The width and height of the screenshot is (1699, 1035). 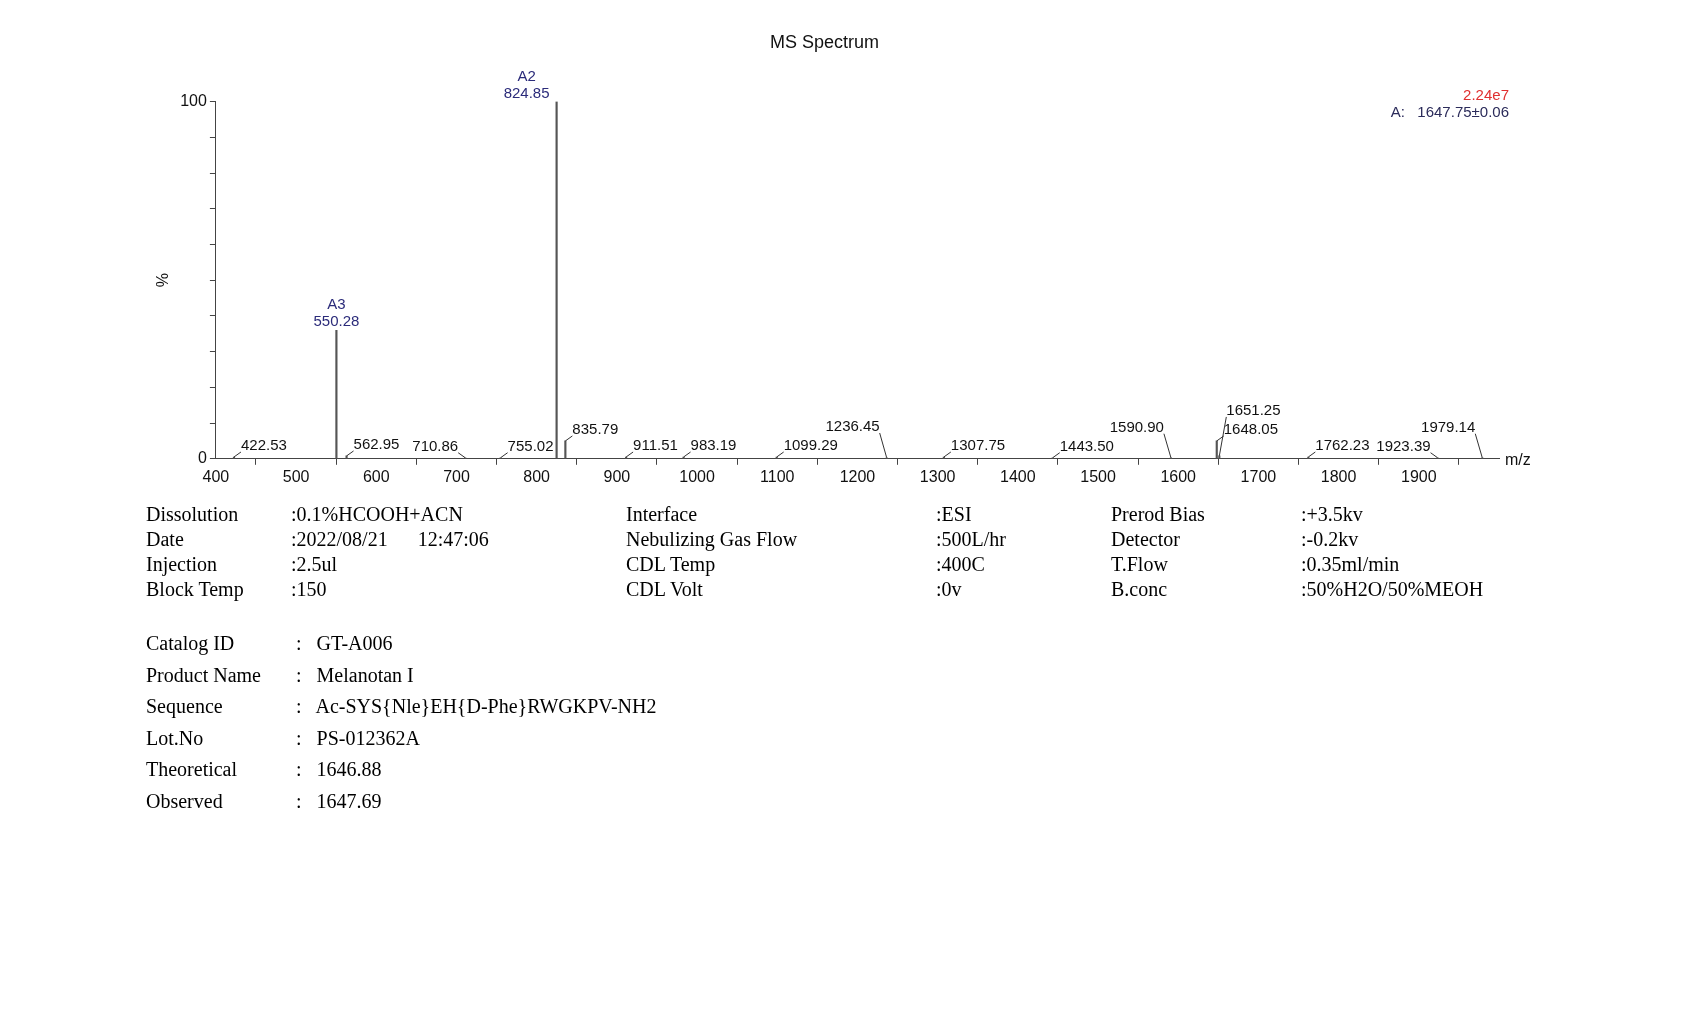 What do you see at coordinates (697, 476) in the screenshot?
I see `x-tick-label: 1000` at bounding box center [697, 476].